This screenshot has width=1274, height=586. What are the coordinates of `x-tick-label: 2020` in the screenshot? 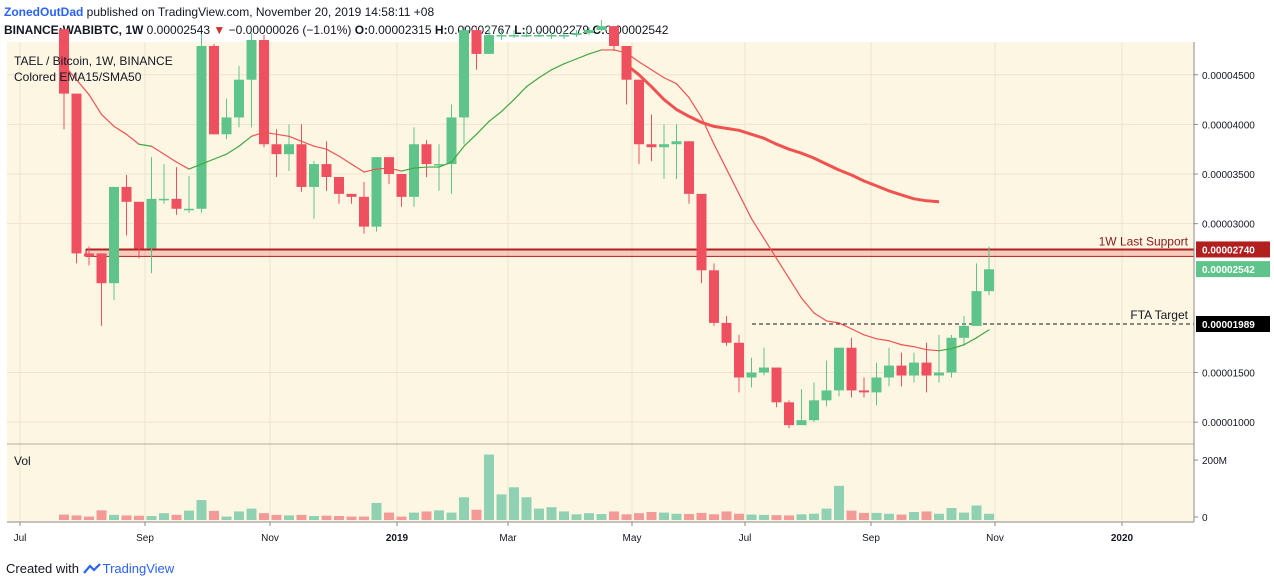 It's located at (1122, 538).